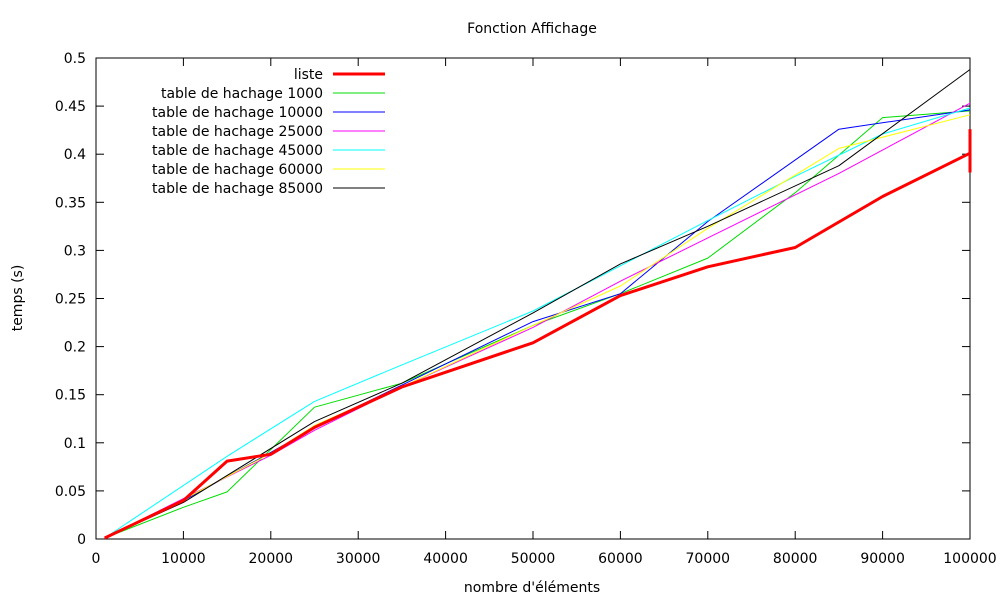 This screenshot has width=1000, height=600. What do you see at coordinates (533, 559) in the screenshot?
I see `x-tick-label: 50000` at bounding box center [533, 559].